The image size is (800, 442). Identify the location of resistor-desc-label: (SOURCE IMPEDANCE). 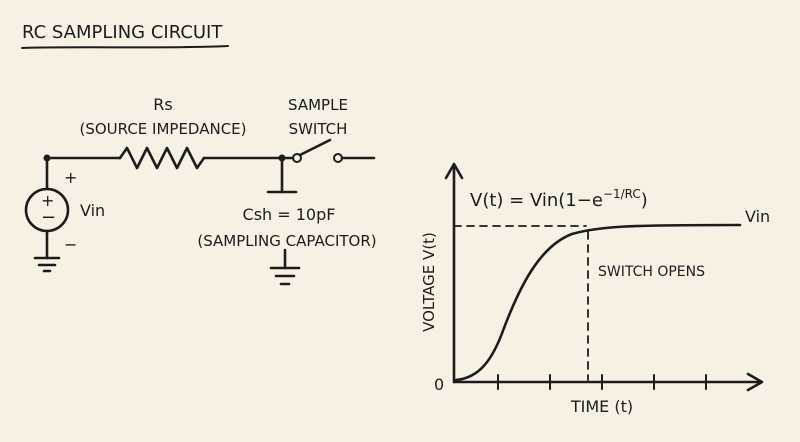
(162, 129).